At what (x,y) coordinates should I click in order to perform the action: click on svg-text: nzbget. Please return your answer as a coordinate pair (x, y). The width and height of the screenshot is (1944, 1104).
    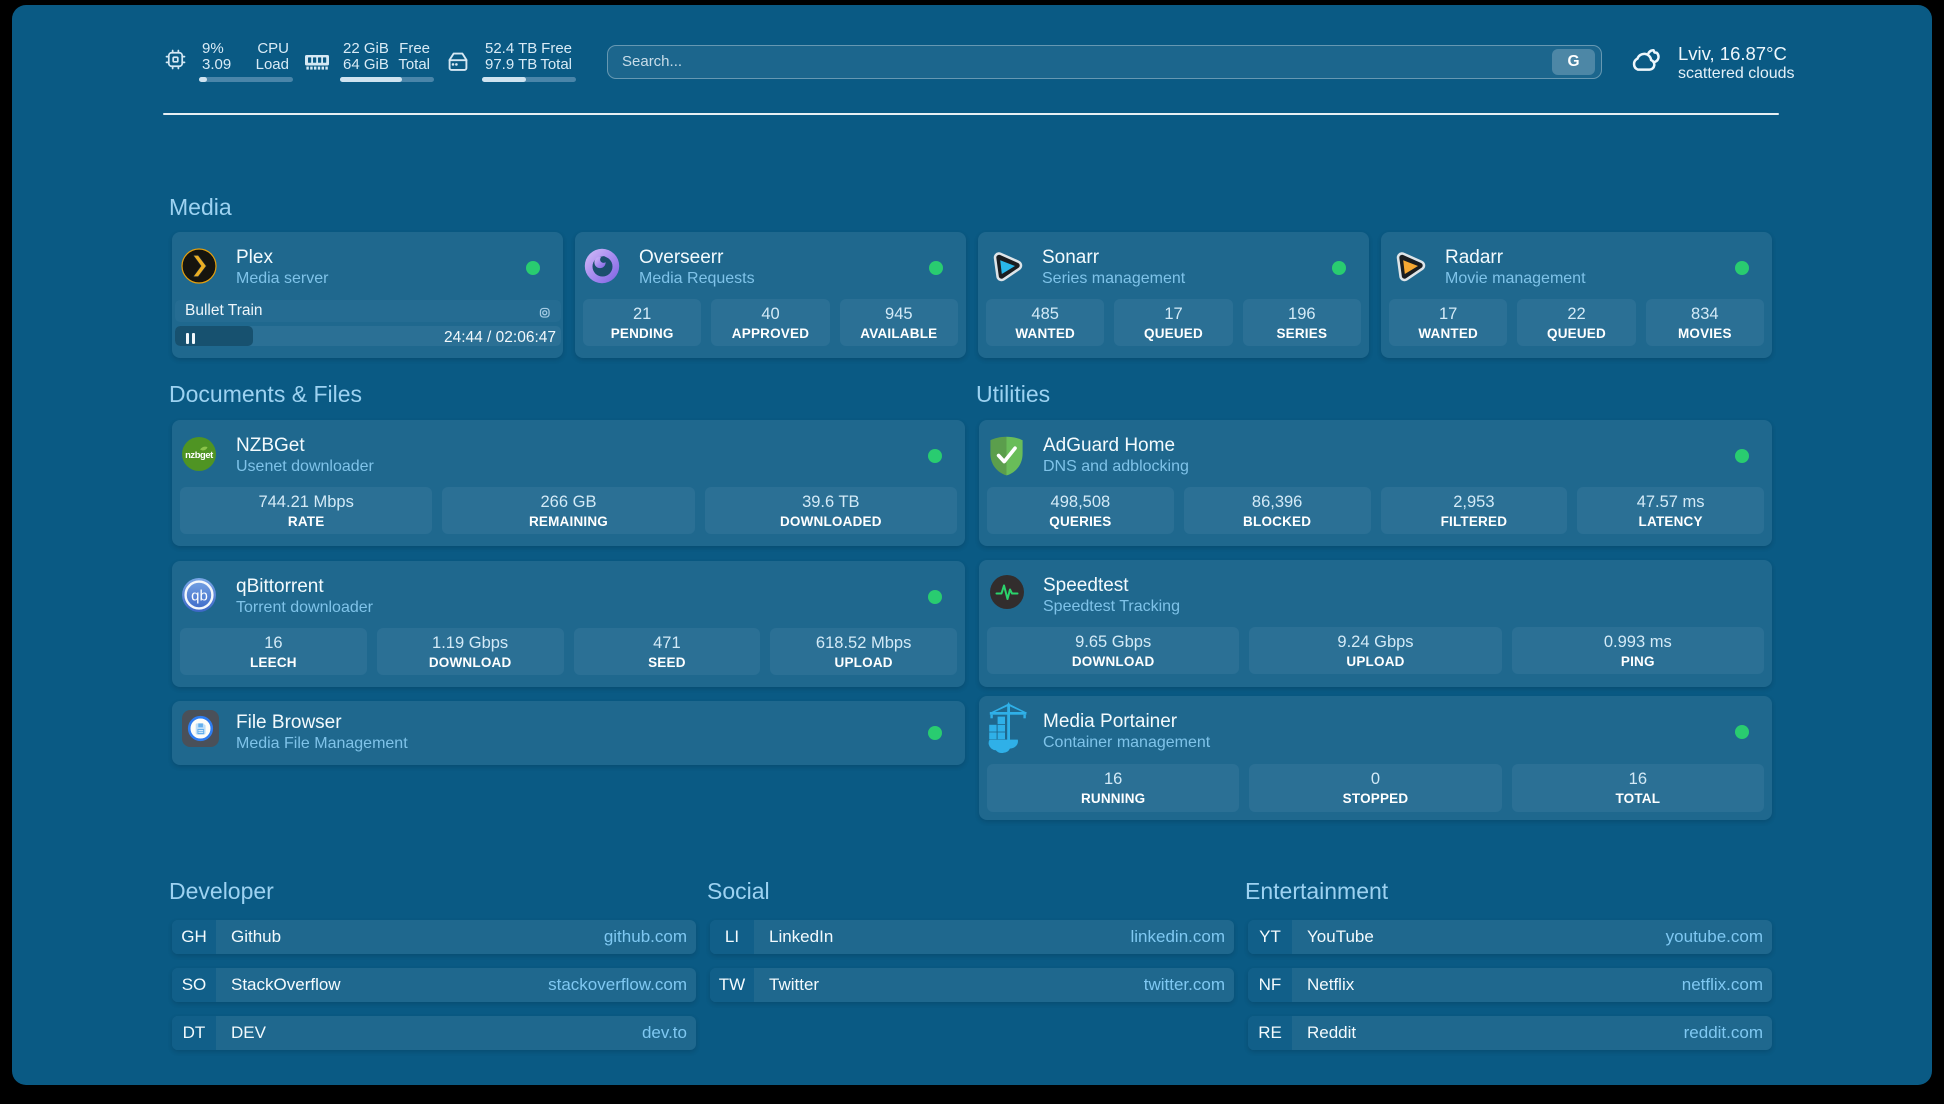
    Looking at the image, I should click on (199, 454).